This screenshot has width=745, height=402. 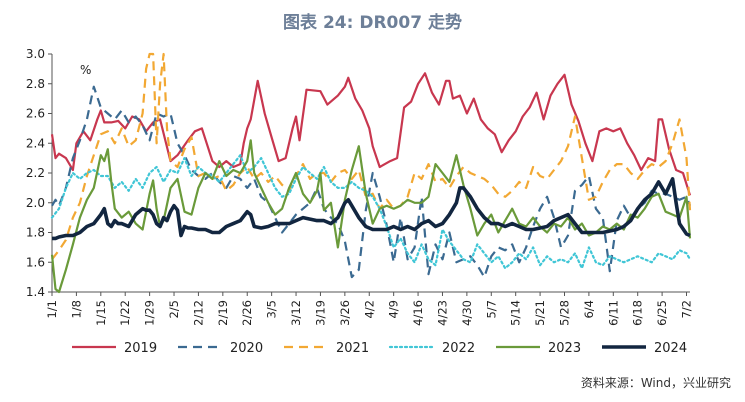 What do you see at coordinates (372, 23) in the screenshot?
I see `chart-title: 图表 24: DR007 走势` at bounding box center [372, 23].